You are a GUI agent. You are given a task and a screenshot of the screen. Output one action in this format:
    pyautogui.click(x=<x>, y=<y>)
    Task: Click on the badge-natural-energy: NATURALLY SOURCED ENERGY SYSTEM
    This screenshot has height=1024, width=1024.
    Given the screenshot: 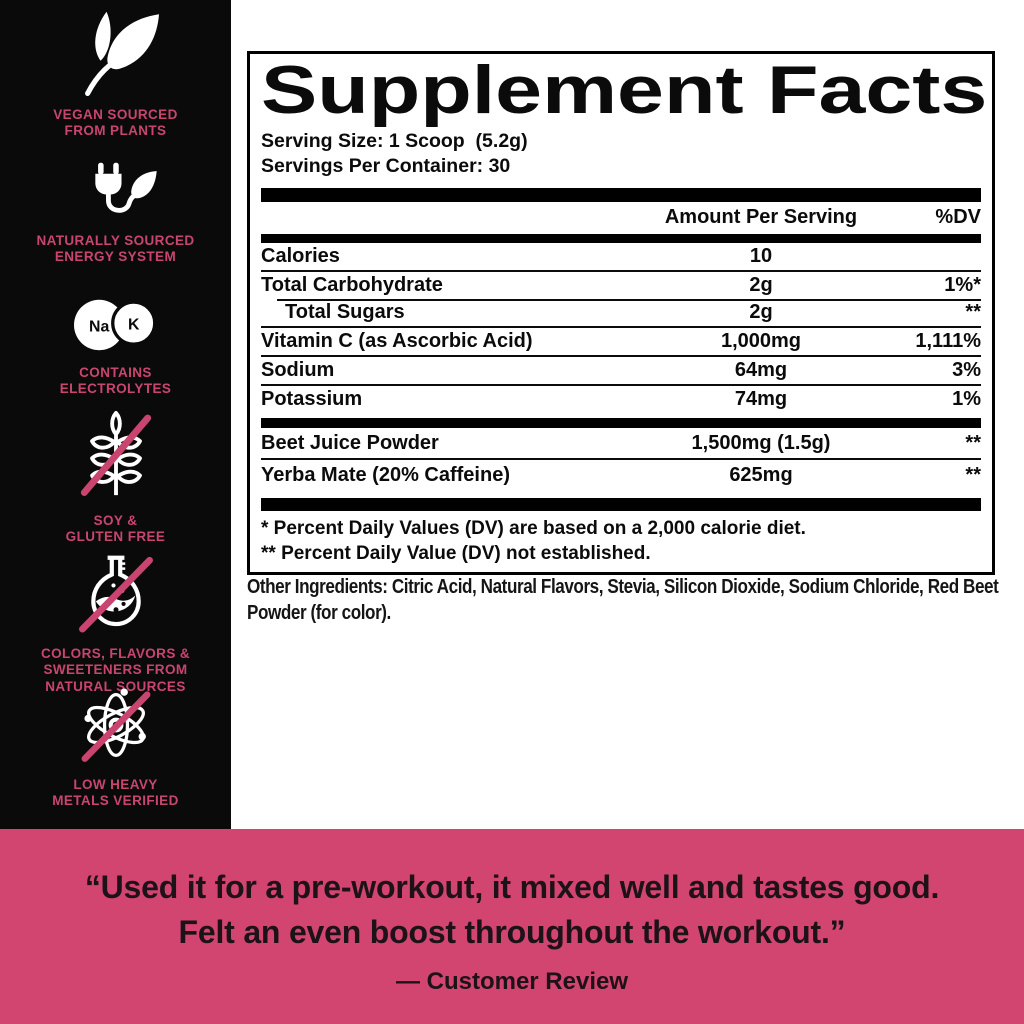 What is the action you would take?
    pyautogui.click(x=115, y=213)
    